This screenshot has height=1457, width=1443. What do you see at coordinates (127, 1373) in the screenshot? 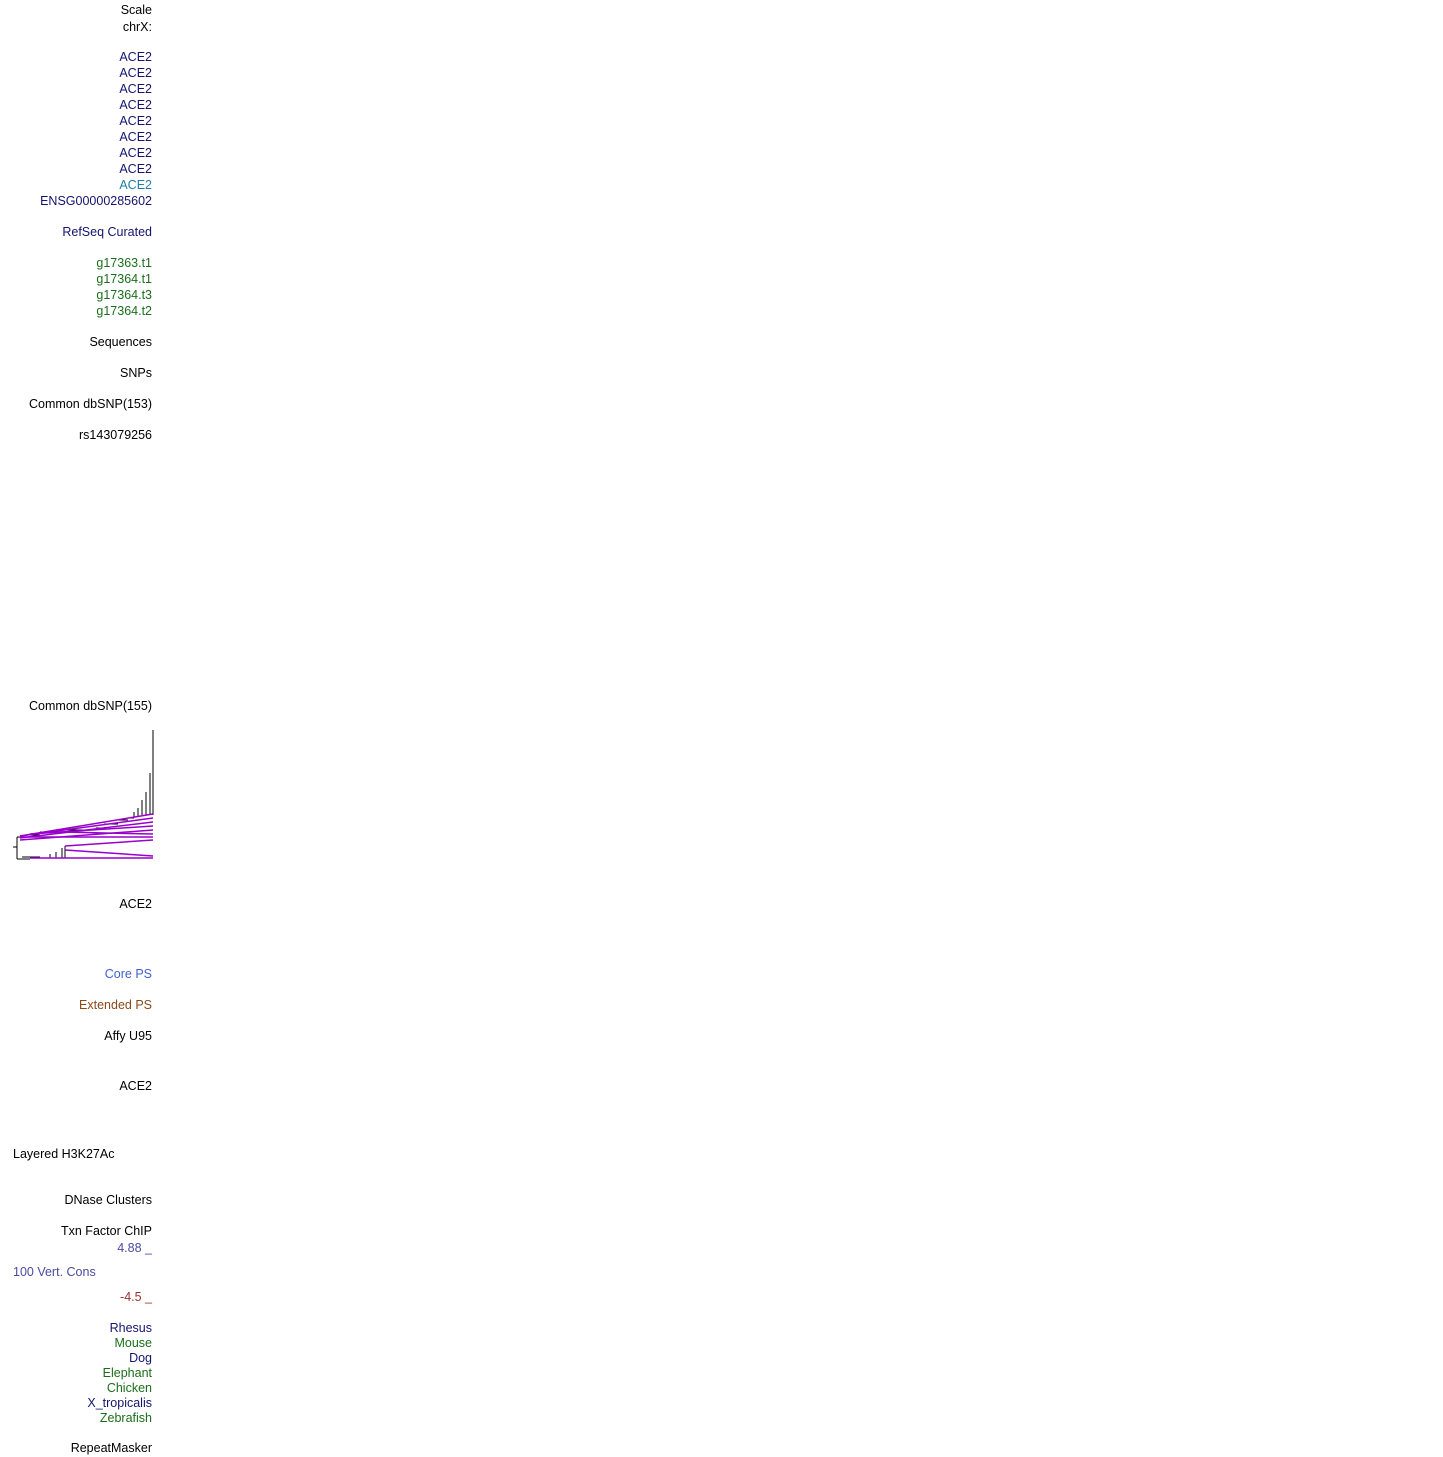
I see `track-label: Elephant` at bounding box center [127, 1373].